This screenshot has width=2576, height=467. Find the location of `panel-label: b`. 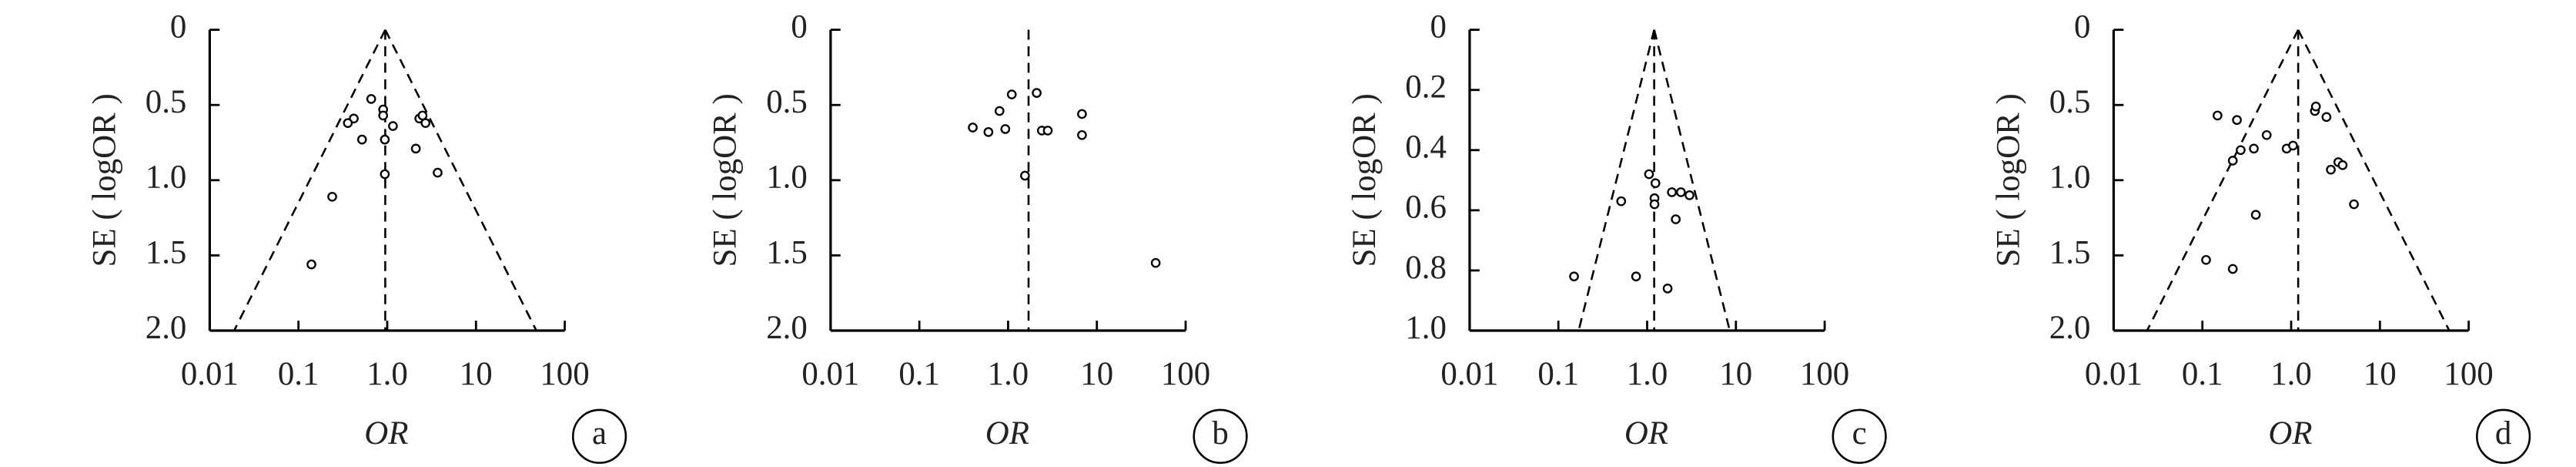

panel-label: b is located at coordinates (1220, 434).